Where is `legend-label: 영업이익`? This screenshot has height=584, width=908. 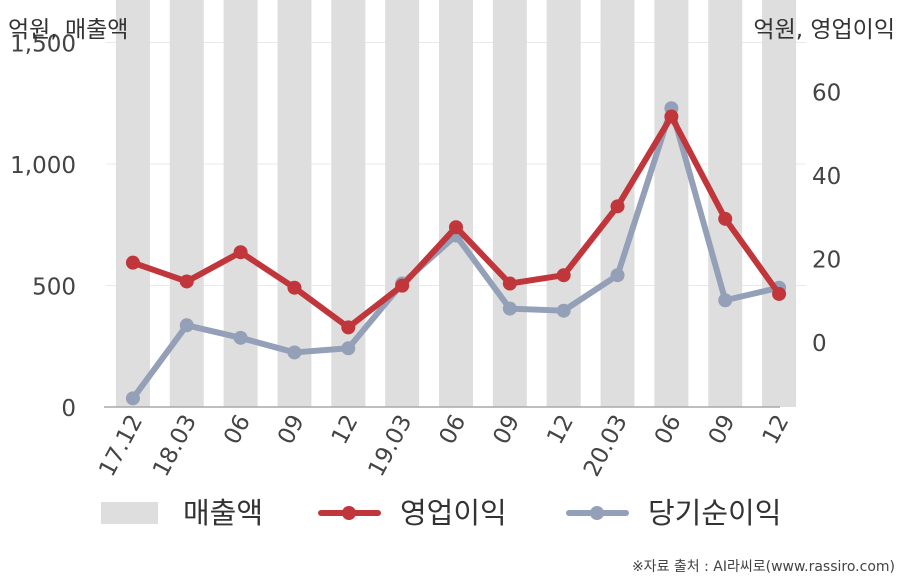 legend-label: 영업이익 is located at coordinates (453, 513).